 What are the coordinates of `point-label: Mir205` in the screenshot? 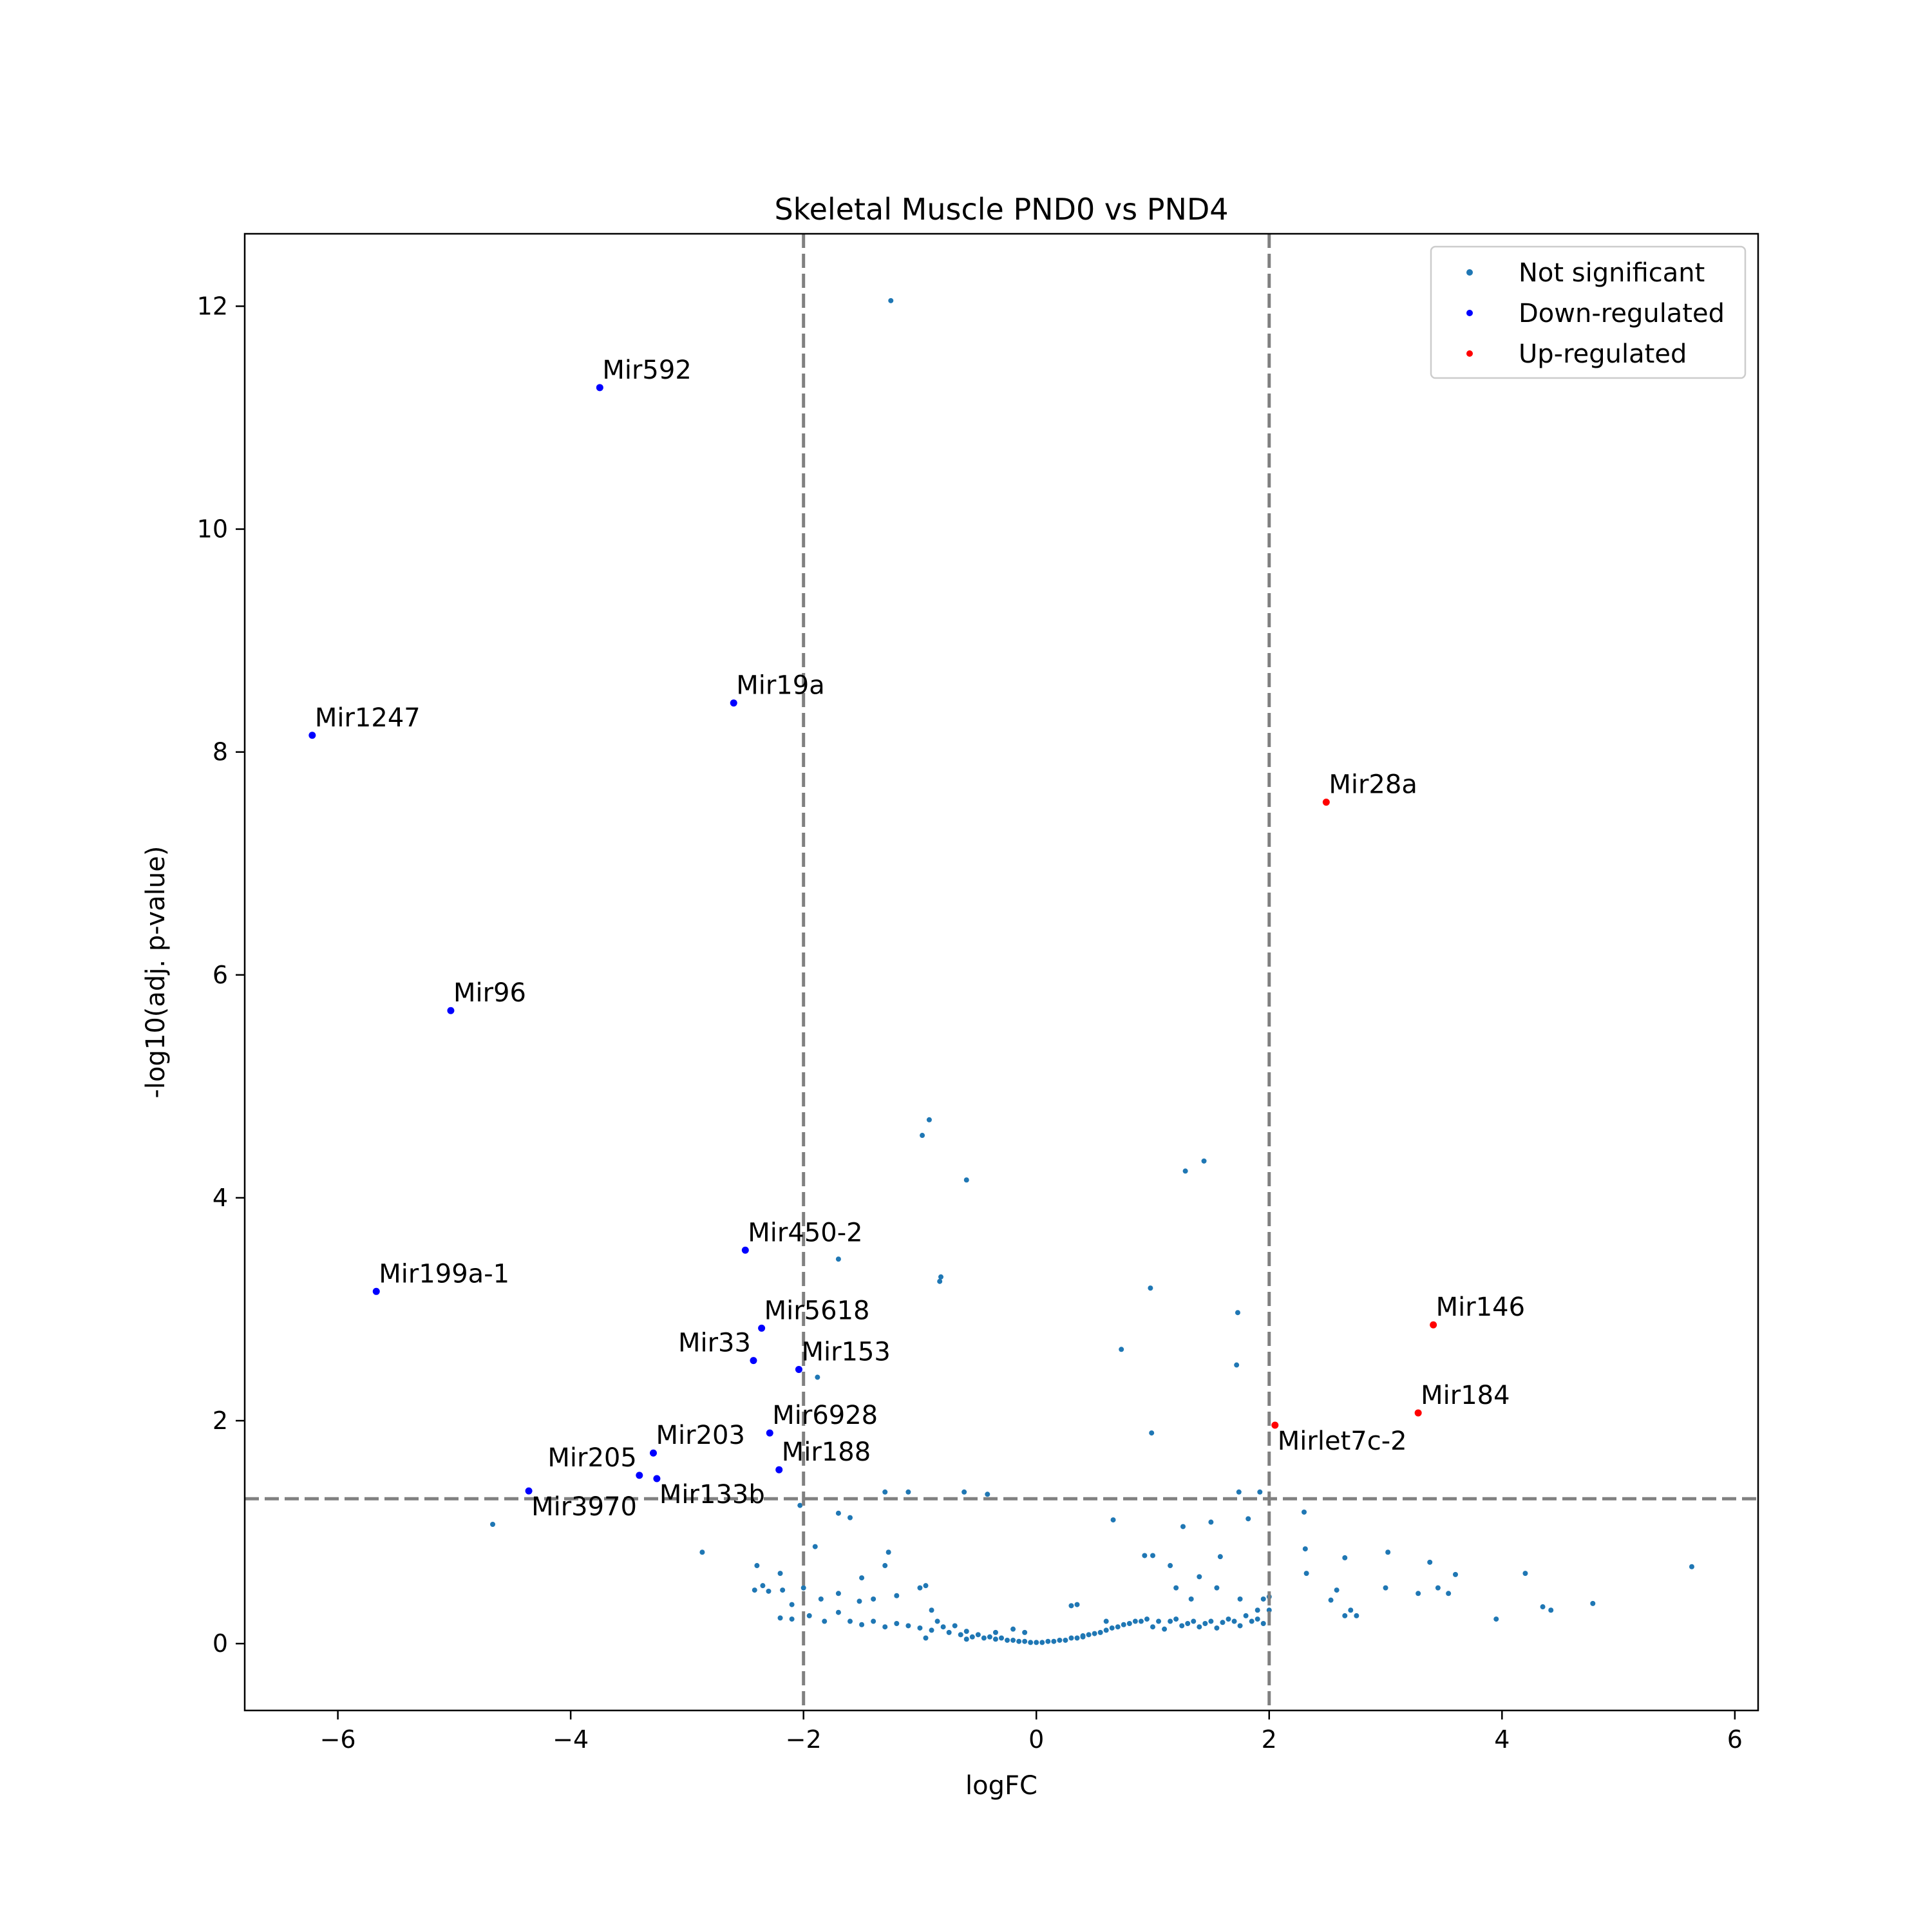 It's located at (591, 1458).